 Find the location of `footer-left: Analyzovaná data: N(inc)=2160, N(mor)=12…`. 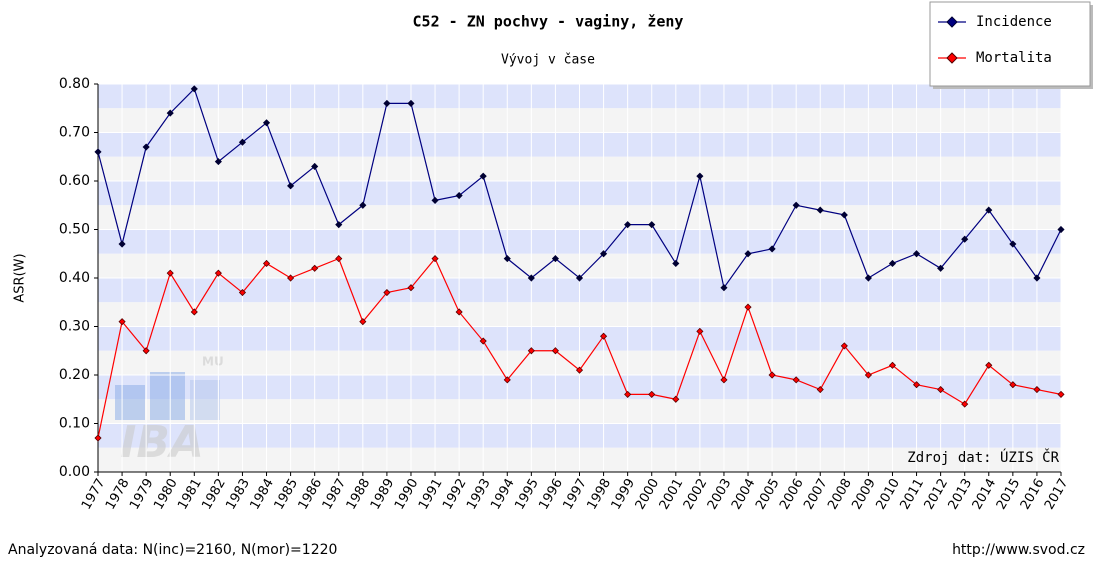

footer-left: Analyzovaná data: N(inc)=2160, N(mor)=12… is located at coordinates (172, 550).